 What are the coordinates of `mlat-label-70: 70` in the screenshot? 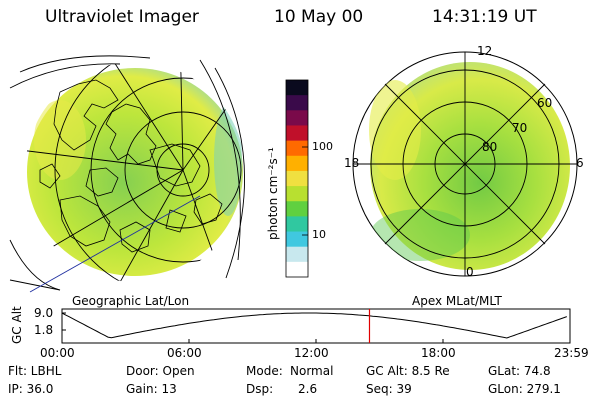 It's located at (520, 128).